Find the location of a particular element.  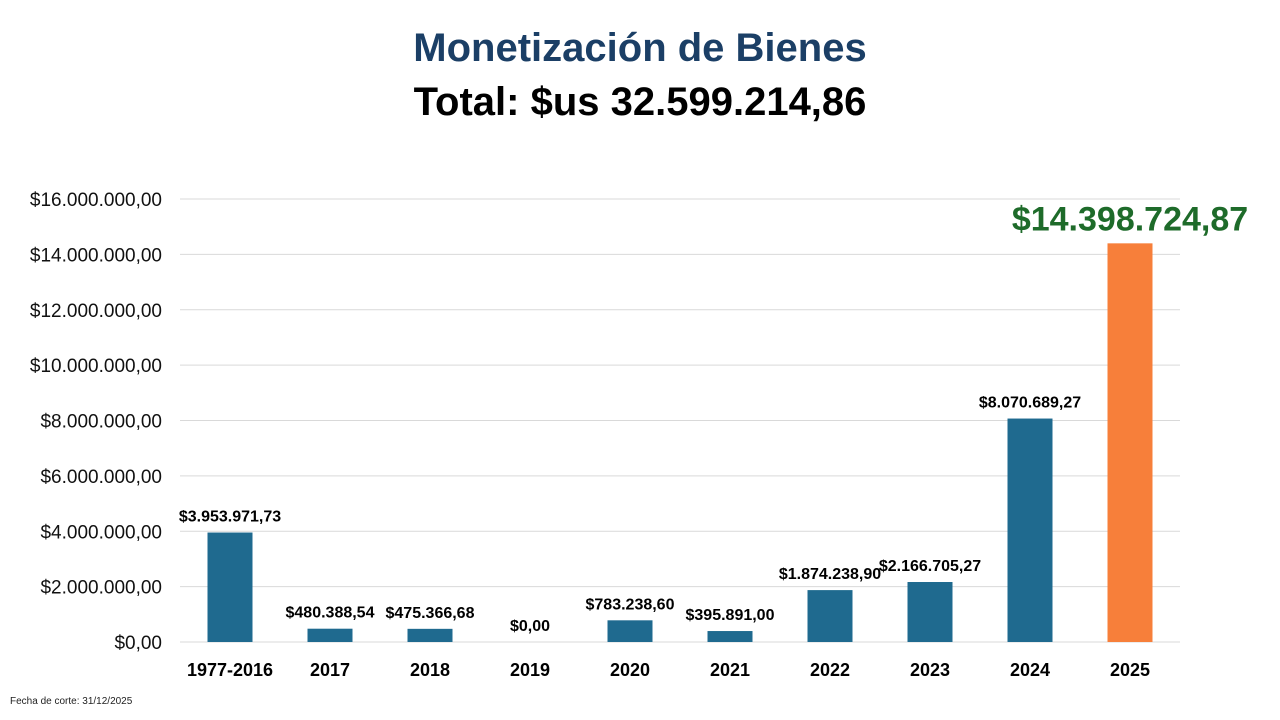

data-label: $480.388,54 is located at coordinates (330, 613).